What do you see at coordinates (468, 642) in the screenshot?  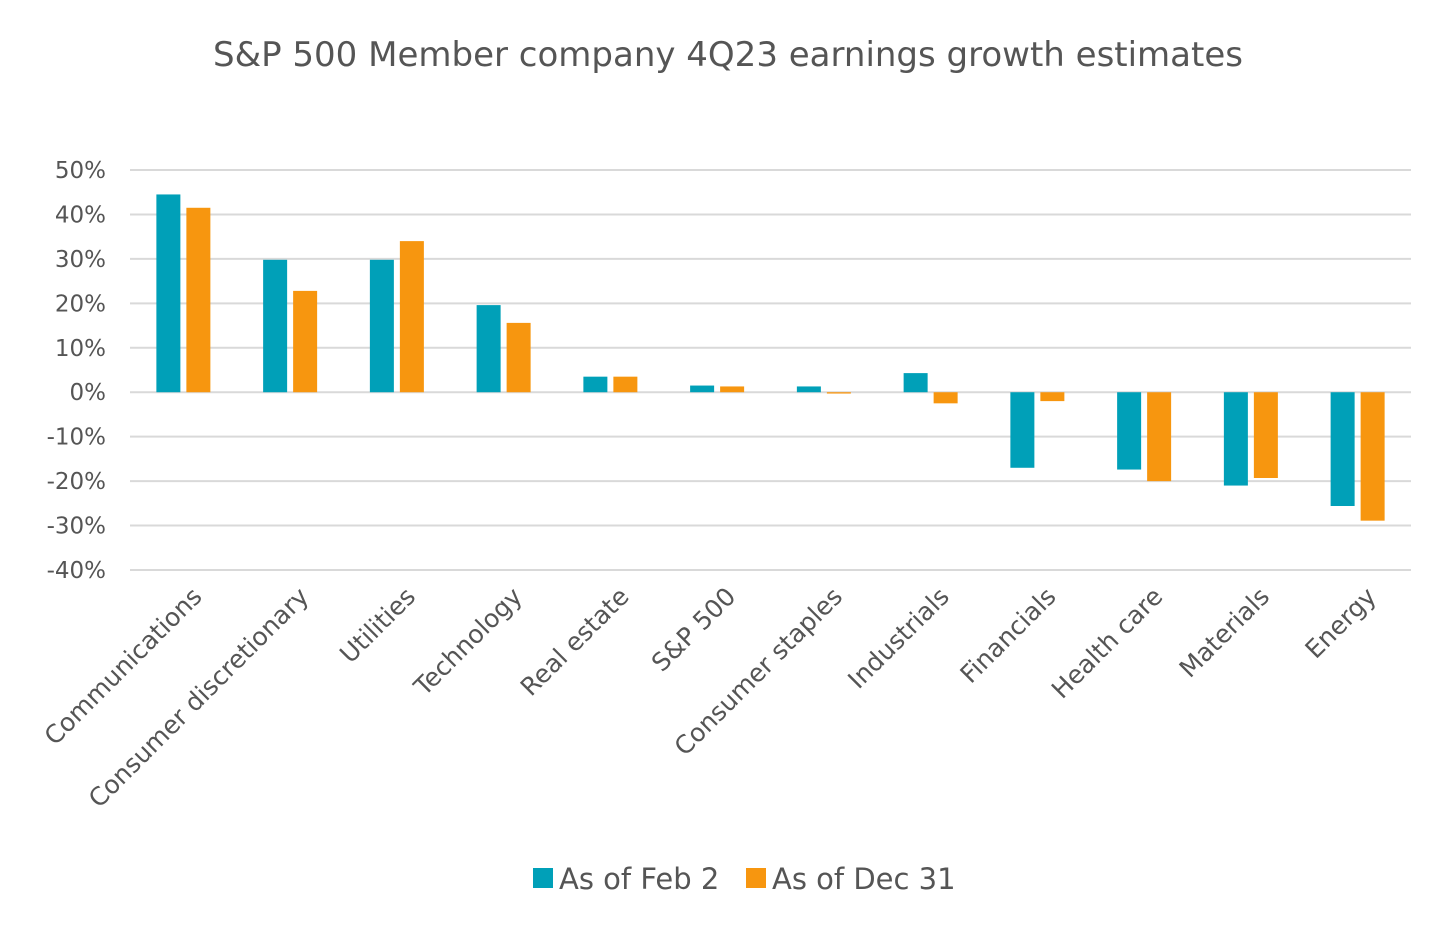 I see `category-label-technology: Technology` at bounding box center [468, 642].